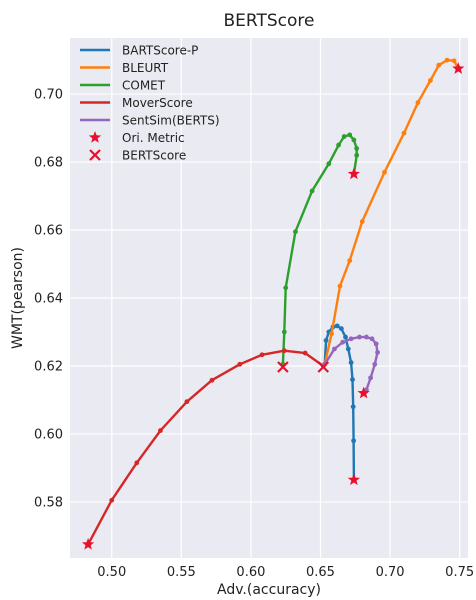  I want to click on y-tick-label: 0.62, so click(48, 366).